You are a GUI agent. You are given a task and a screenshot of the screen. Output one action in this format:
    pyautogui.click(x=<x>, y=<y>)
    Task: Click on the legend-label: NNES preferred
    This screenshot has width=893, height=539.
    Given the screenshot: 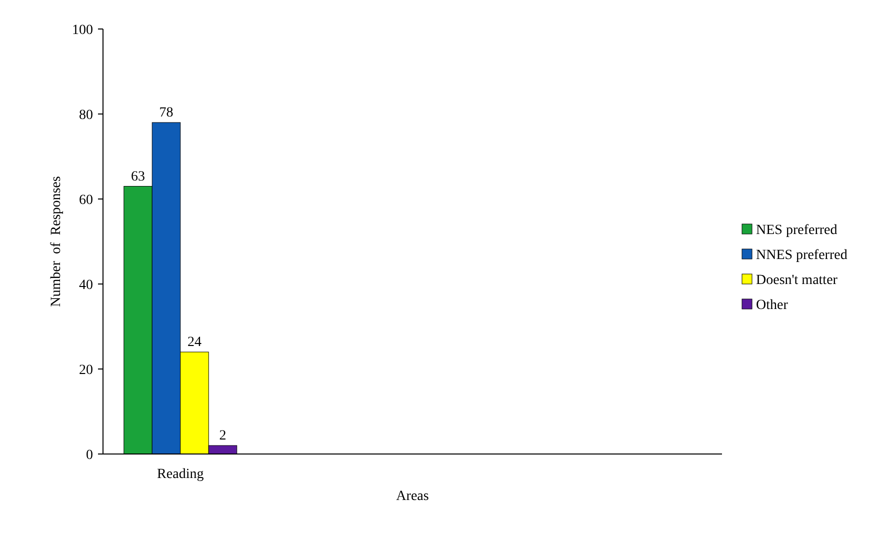 What is the action you would take?
    pyautogui.click(x=802, y=255)
    